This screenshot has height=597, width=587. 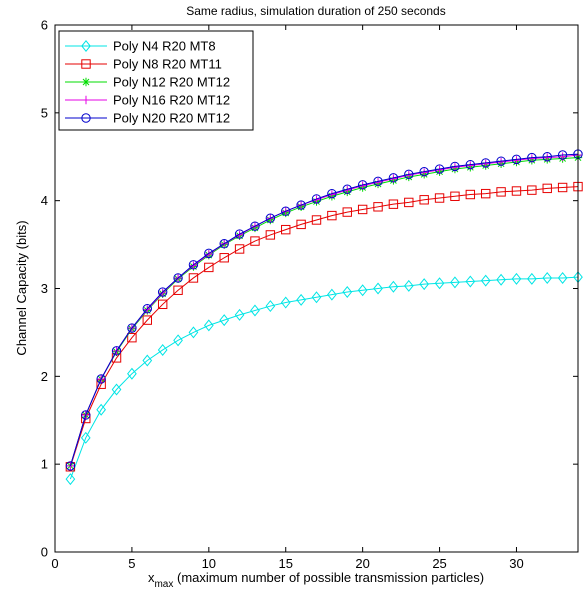 What do you see at coordinates (171, 82) in the screenshot?
I see `legend-label: Poly N12 R20 MT12` at bounding box center [171, 82].